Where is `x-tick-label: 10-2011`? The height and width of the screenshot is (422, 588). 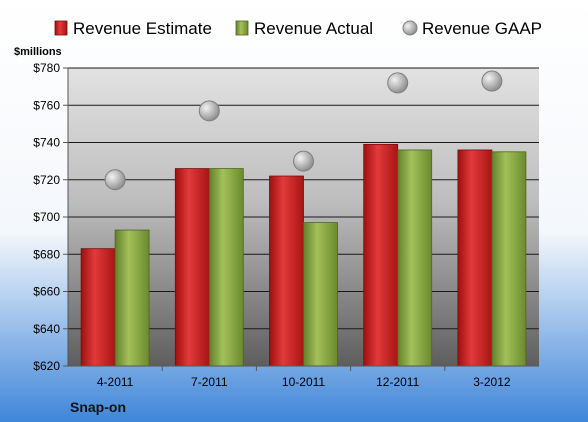 x-tick-label: 10-2011 is located at coordinates (303, 382).